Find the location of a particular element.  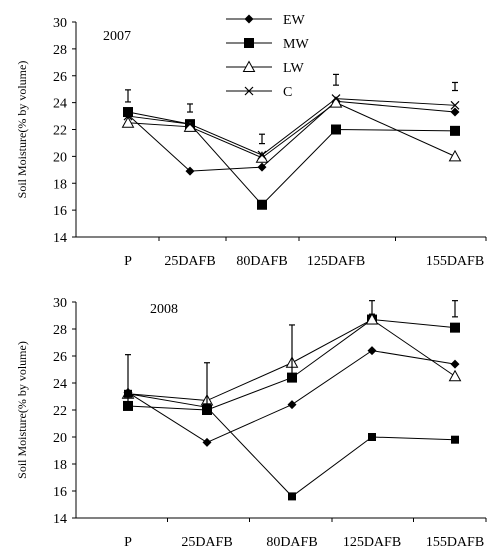

legend-label: LW is located at coordinates (294, 68).